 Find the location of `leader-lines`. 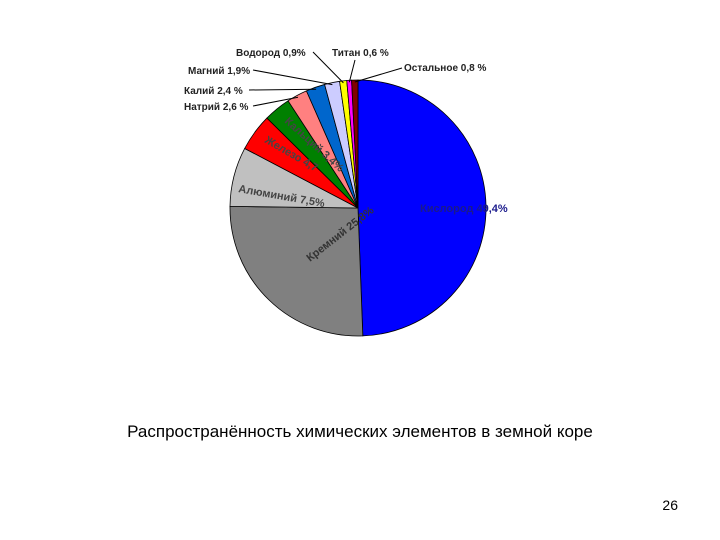

leader-lines is located at coordinates (325, 79).